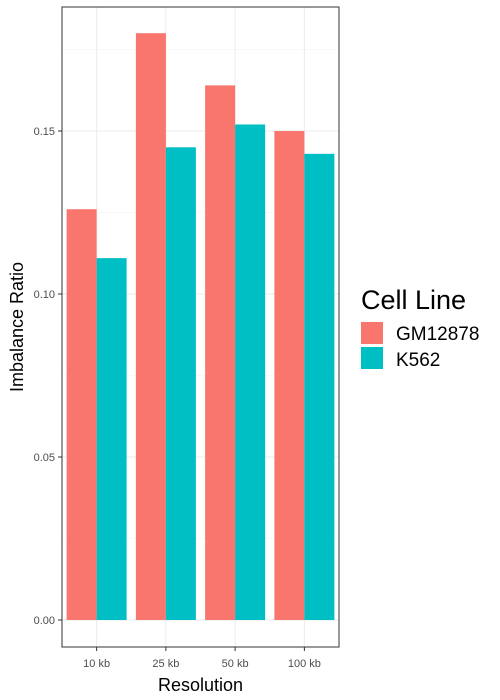  What do you see at coordinates (44, 621) in the screenshot?
I see `y-tick-label: 0.00` at bounding box center [44, 621].